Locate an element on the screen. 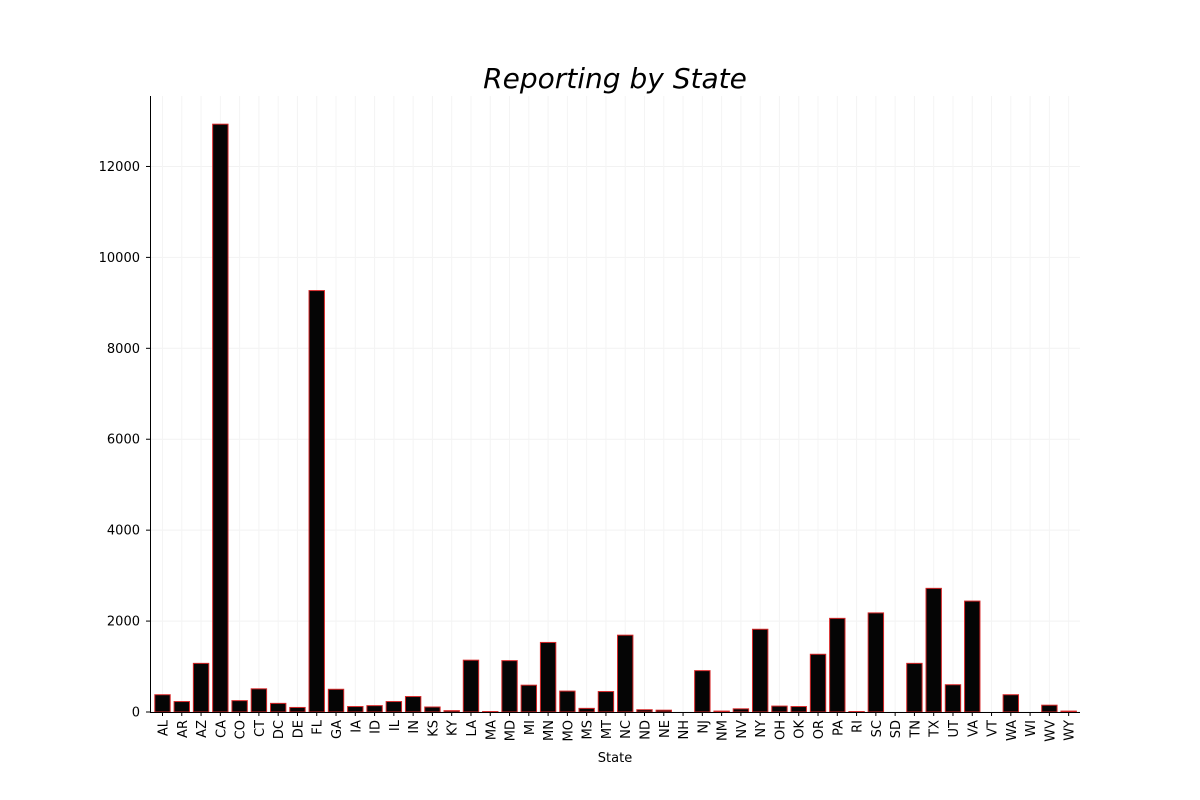  bar-wv is located at coordinates (1049, 708).